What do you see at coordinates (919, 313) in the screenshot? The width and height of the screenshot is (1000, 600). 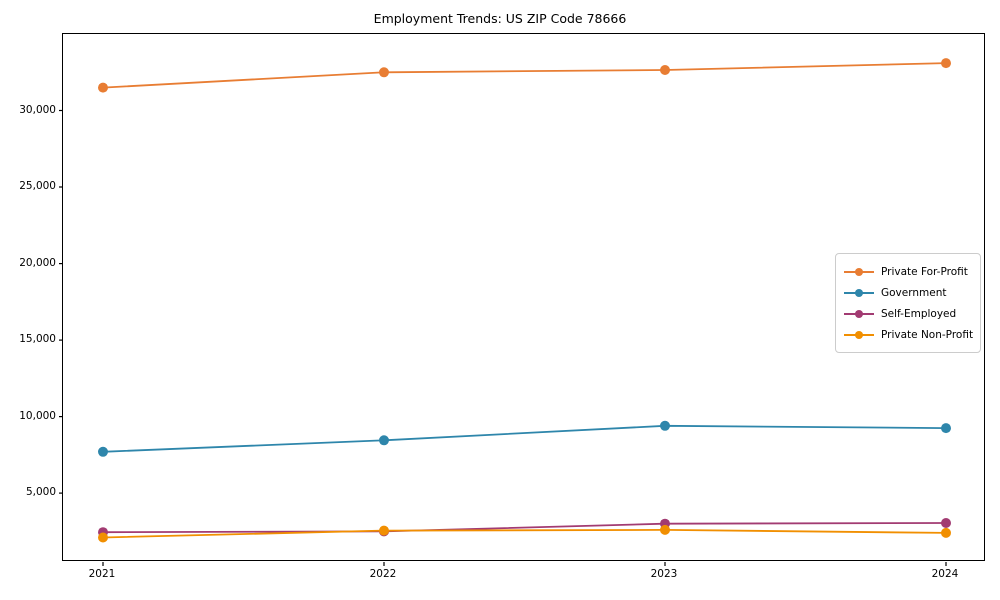 I see `legend-label: Self-Employed` at bounding box center [919, 313].